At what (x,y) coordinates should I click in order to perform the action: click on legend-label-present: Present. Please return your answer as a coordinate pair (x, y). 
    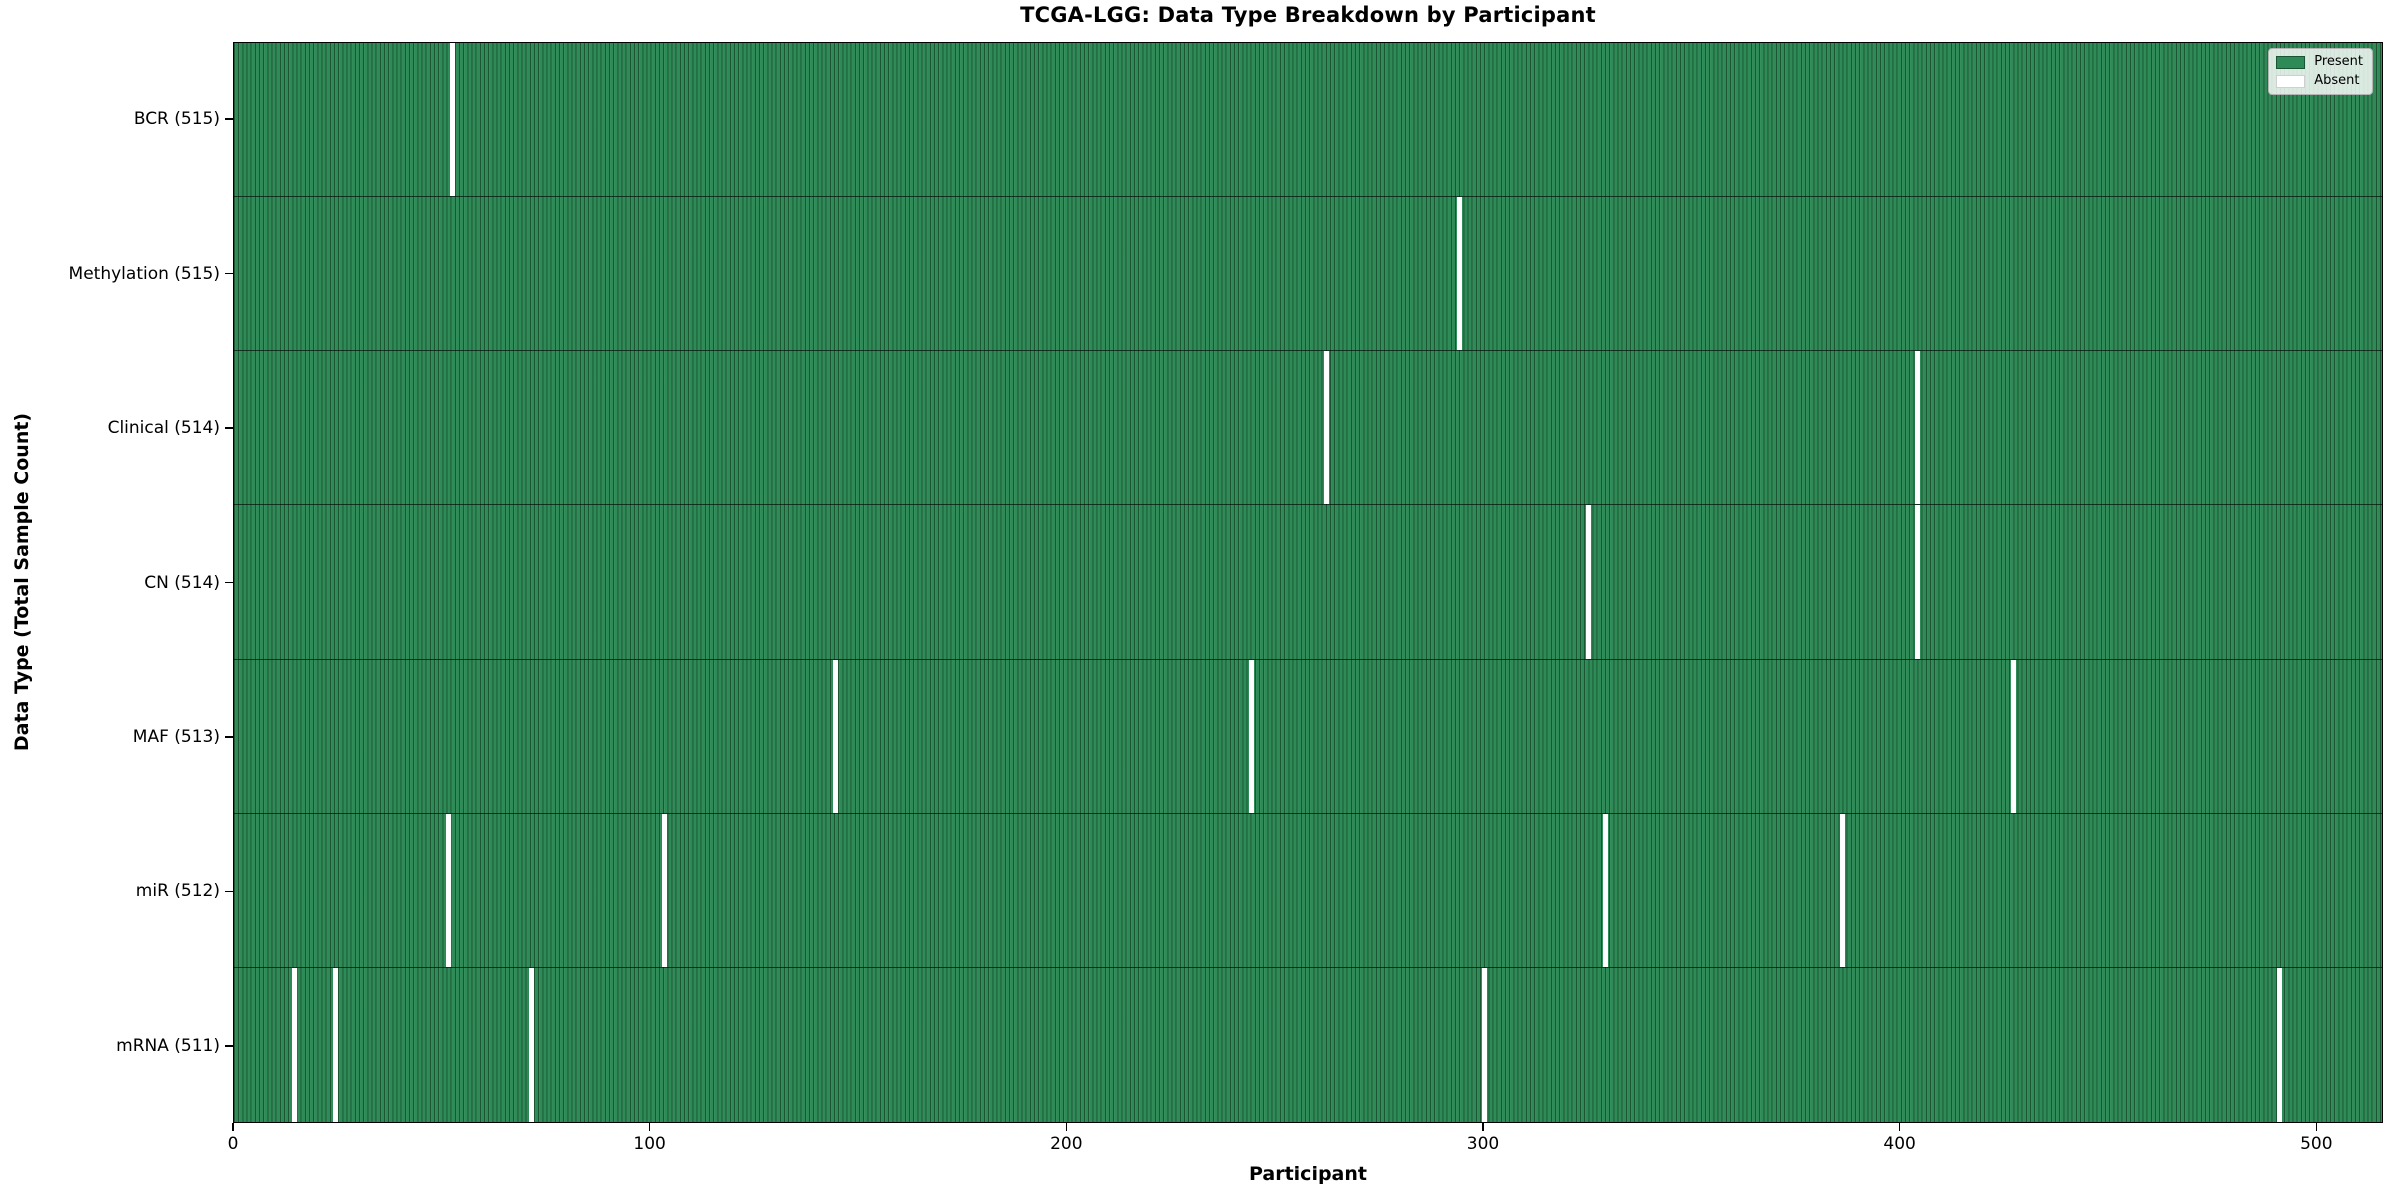
    Looking at the image, I should click on (2338, 61).